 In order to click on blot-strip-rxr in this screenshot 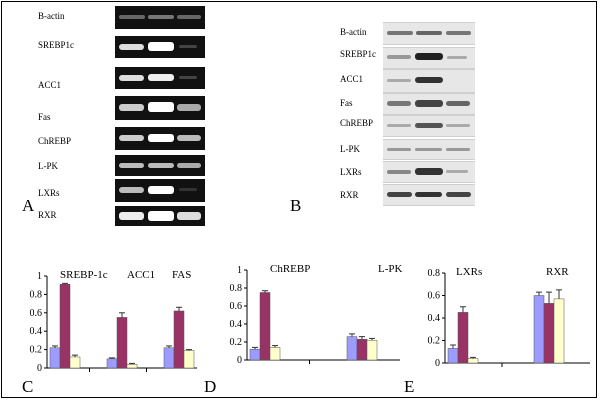, I will do `click(429, 195)`.